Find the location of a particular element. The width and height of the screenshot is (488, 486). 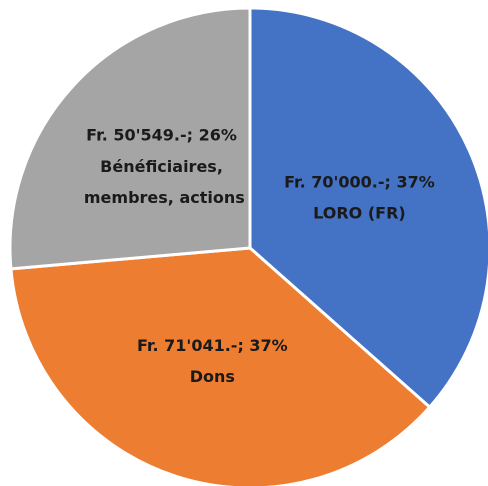

data-label: Fr. 50'549.-; 26% is located at coordinates (161, 134).